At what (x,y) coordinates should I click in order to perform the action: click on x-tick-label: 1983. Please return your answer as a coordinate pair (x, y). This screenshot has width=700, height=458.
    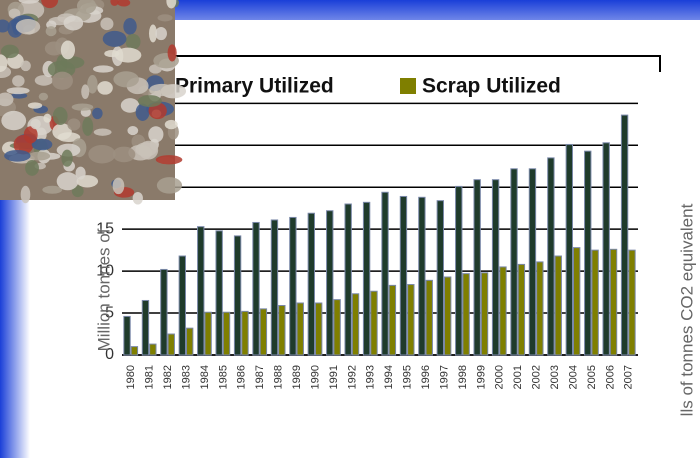
    Looking at the image, I should click on (186, 377).